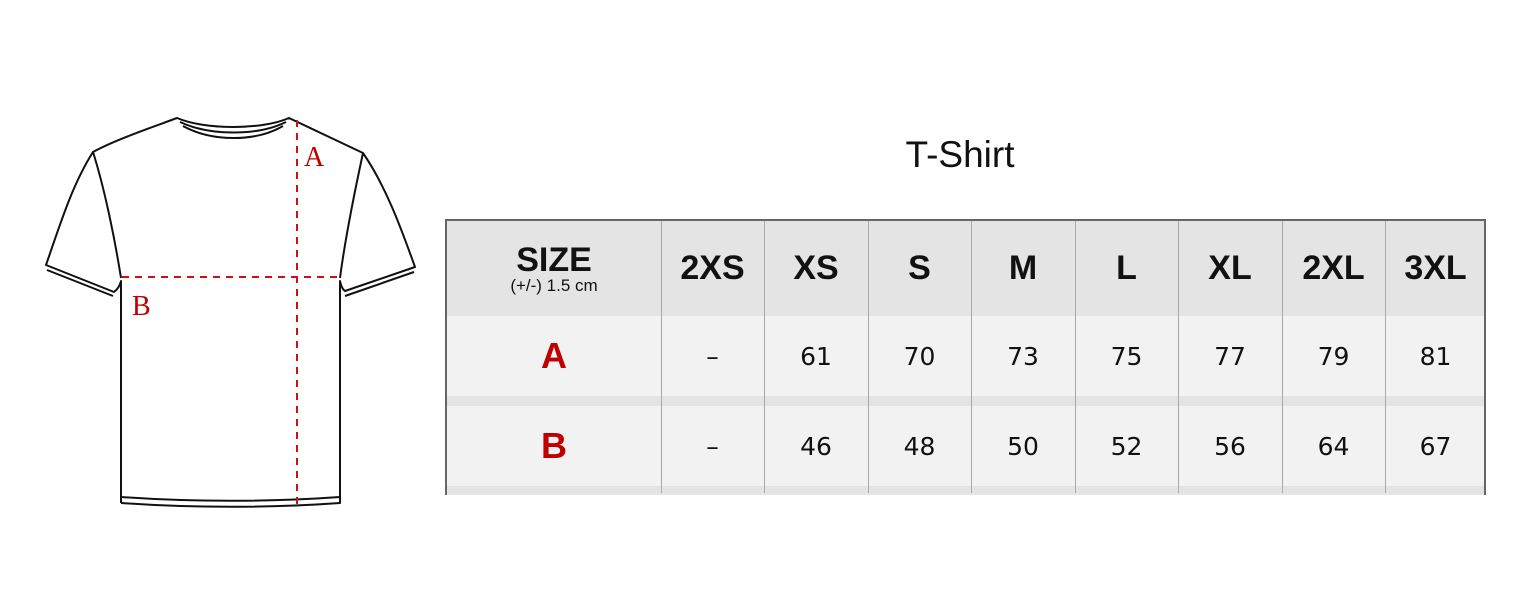  I want to click on measurement-cell: 46, so click(816, 446).